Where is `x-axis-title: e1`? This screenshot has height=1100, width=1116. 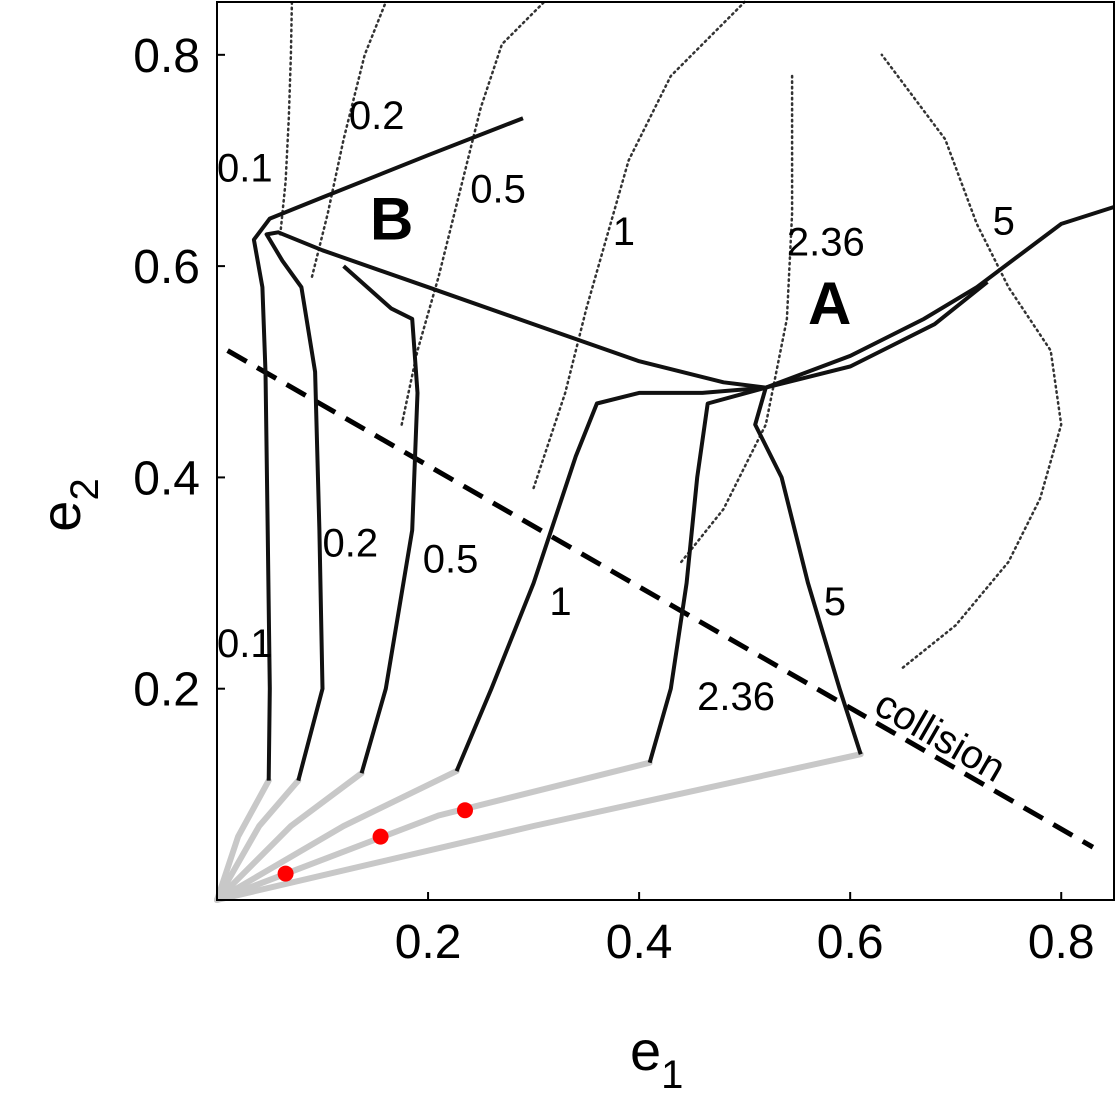
x-axis-title: e1 is located at coordinates (656, 1058).